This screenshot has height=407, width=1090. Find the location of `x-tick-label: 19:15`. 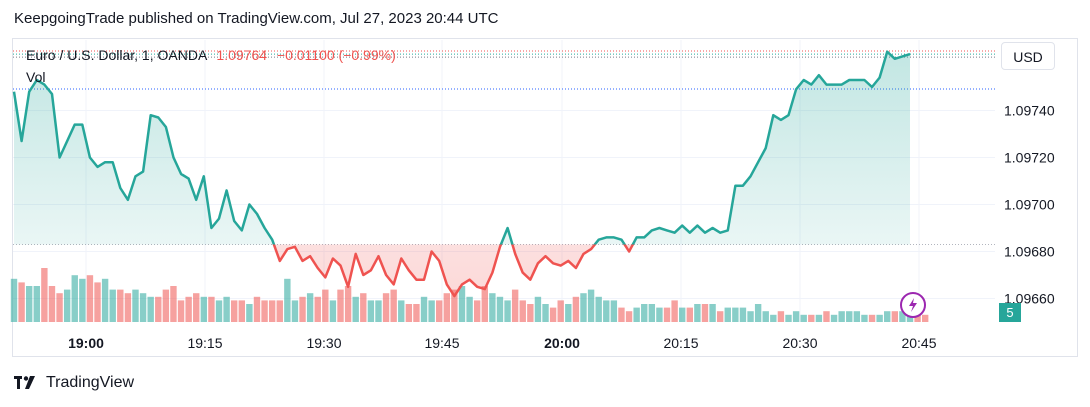

x-tick-label: 19:15 is located at coordinates (204, 343).